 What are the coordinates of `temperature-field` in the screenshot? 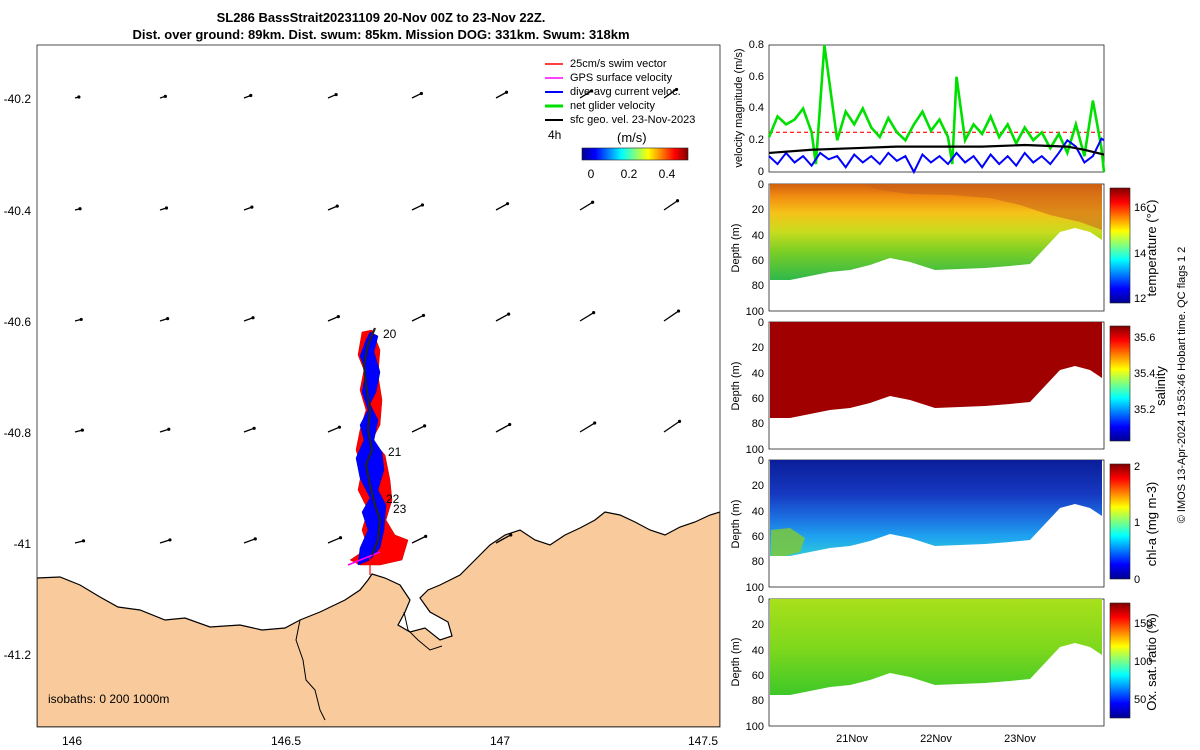 It's located at (936, 232).